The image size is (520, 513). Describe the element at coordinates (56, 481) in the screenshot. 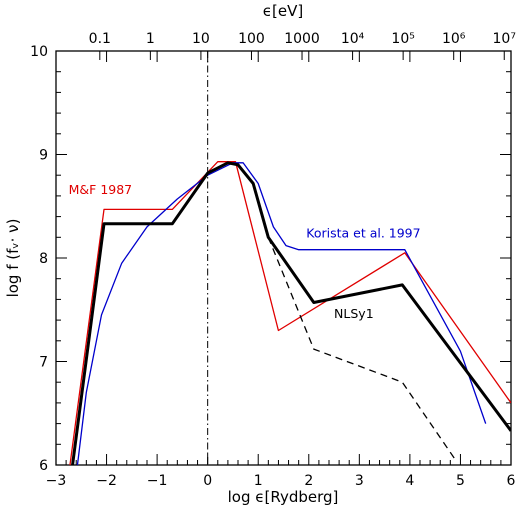

I see `x-tick-label: −3` at that location.